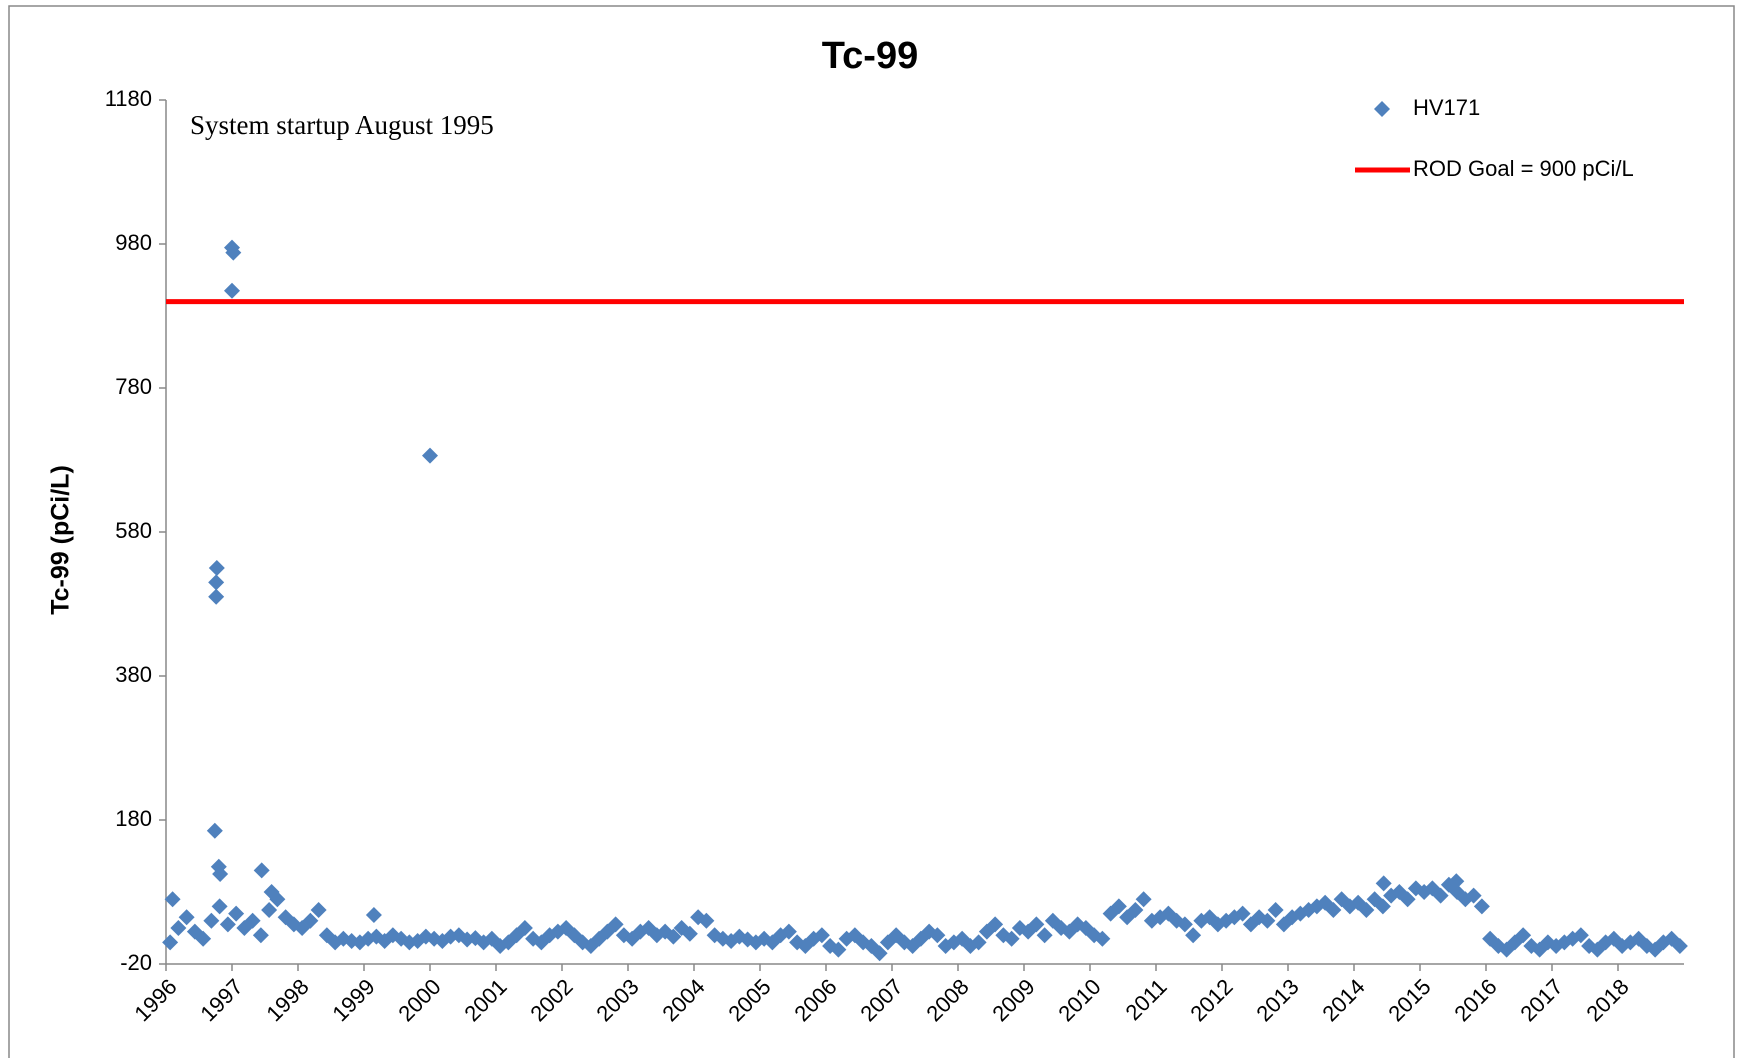 The height and width of the screenshot is (1063, 1737). I want to click on y-tick-label: 180, so click(133, 818).